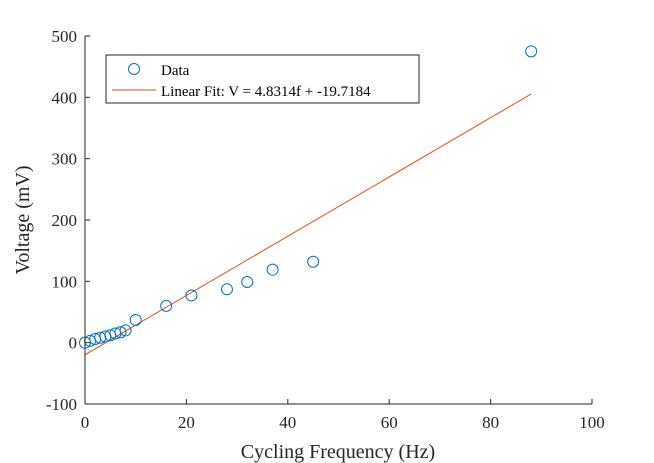 This screenshot has width=654, height=463. I want to click on x-tick-label: 60, so click(389, 422).